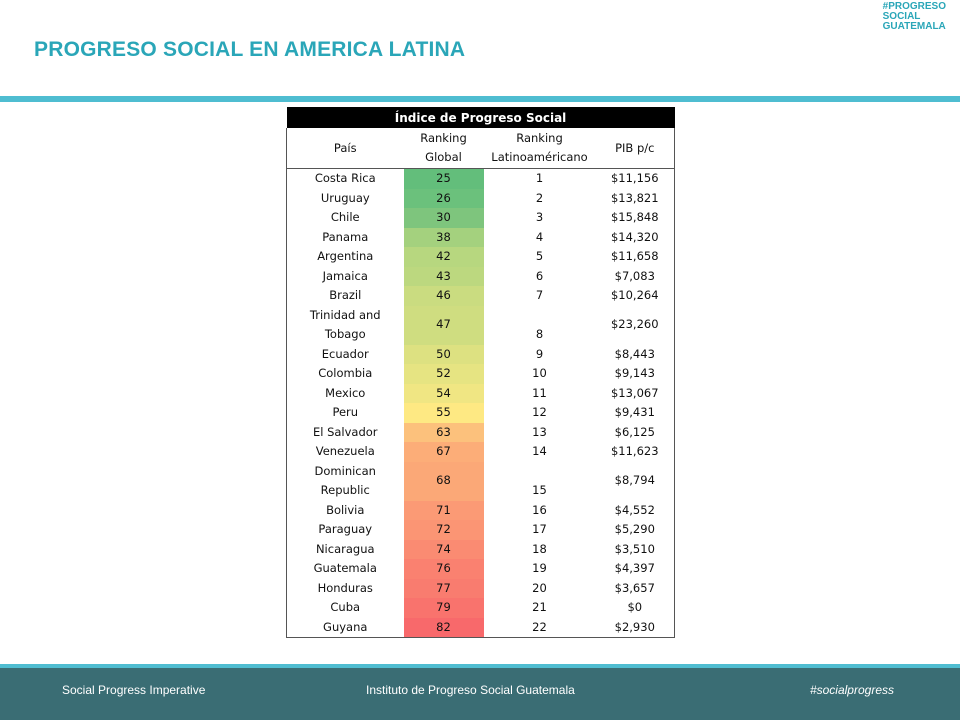 This screenshot has height=720, width=960. Describe the element at coordinates (539, 217) in the screenshot. I see `cell-latam-rank: 3` at that location.